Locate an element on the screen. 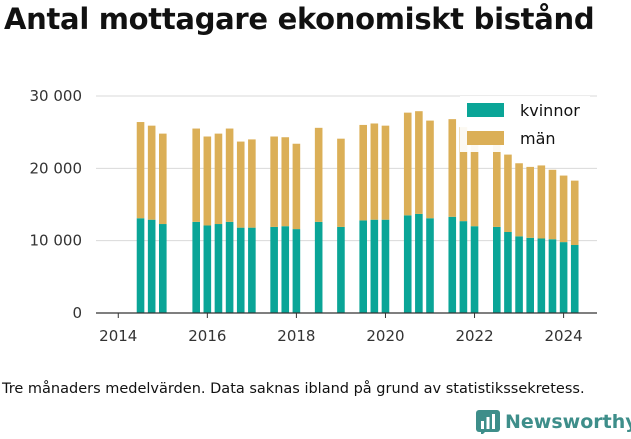  legend-label: män is located at coordinates (538, 138).